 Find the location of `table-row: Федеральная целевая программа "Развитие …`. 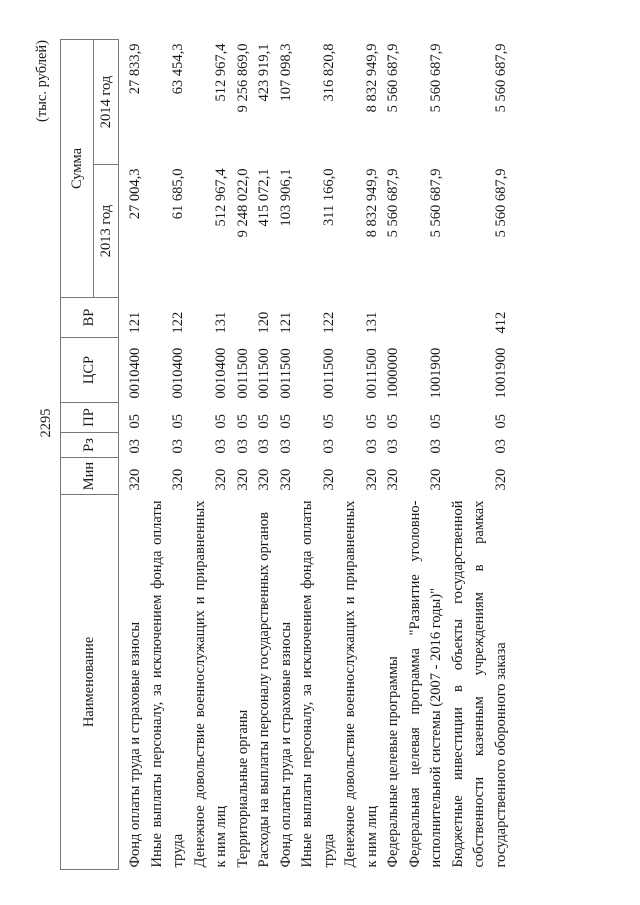

table-row: Федеральная целевая программа "Развитие … is located at coordinates (426, 455).